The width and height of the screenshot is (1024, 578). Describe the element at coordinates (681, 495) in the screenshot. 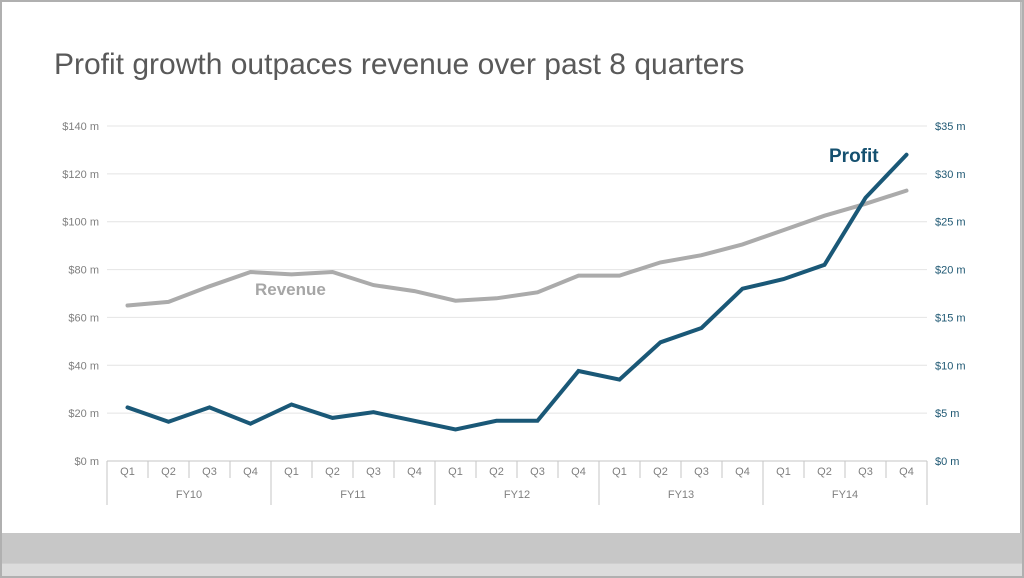

I see `x-axis-fy-label: FY13` at that location.